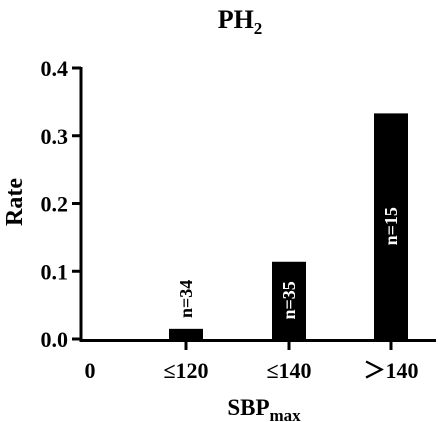 The width and height of the screenshot is (447, 422). I want to click on y-ticks: 0.0 0.1 0.2 0.3 0.4, so click(61, 204).